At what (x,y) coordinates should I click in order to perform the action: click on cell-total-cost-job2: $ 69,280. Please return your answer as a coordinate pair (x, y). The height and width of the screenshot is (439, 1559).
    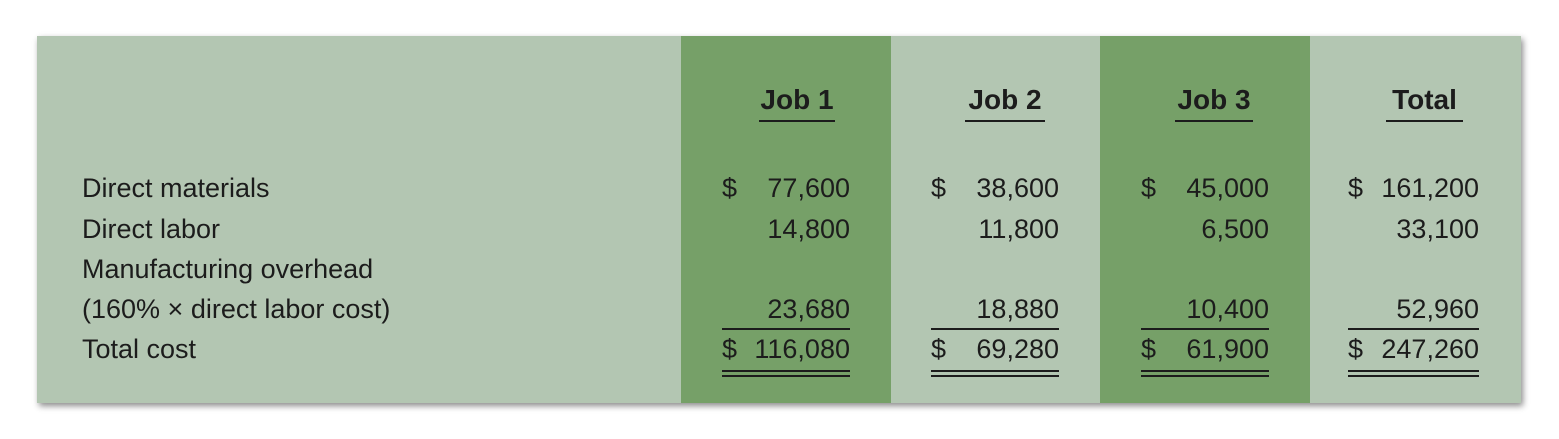
    Looking at the image, I should click on (995, 349).